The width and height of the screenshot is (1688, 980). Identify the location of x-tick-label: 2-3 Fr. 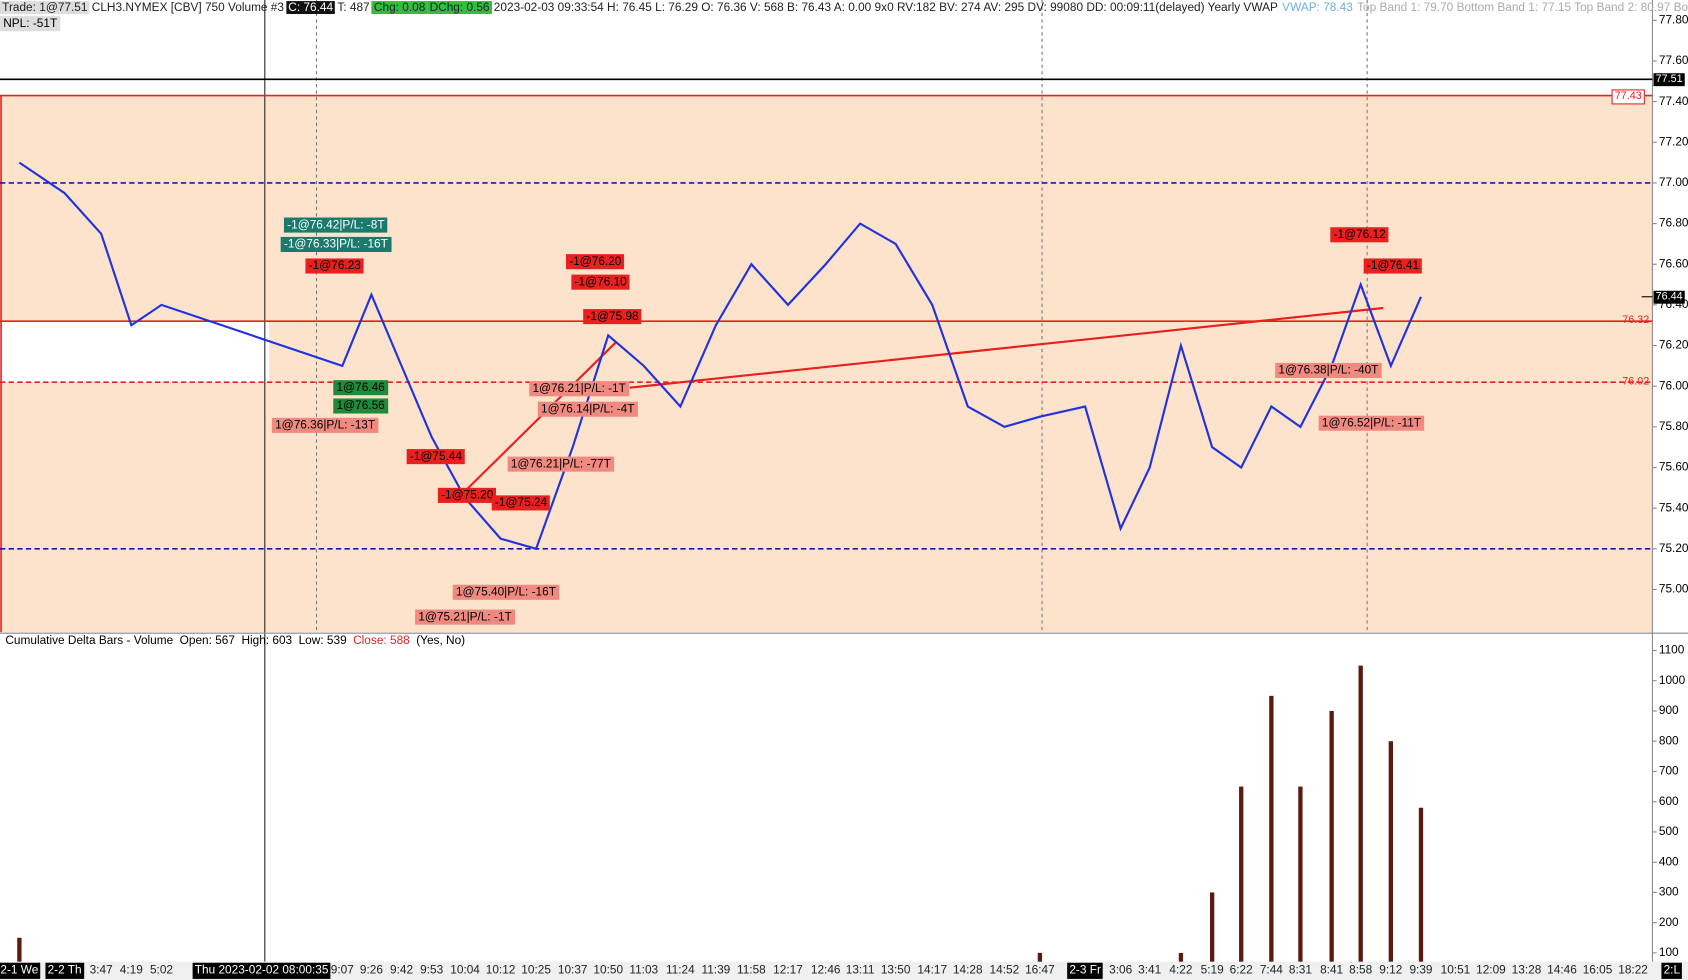
(1085, 970).